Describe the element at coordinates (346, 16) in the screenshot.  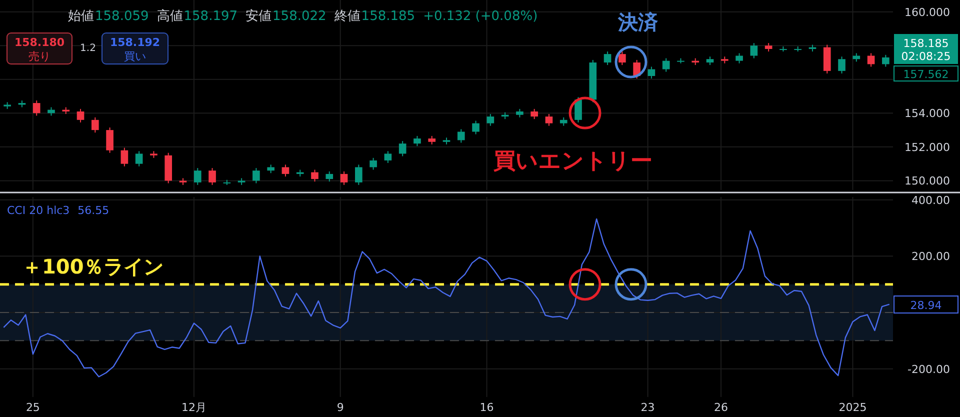
I see `annotation: 終値` at that location.